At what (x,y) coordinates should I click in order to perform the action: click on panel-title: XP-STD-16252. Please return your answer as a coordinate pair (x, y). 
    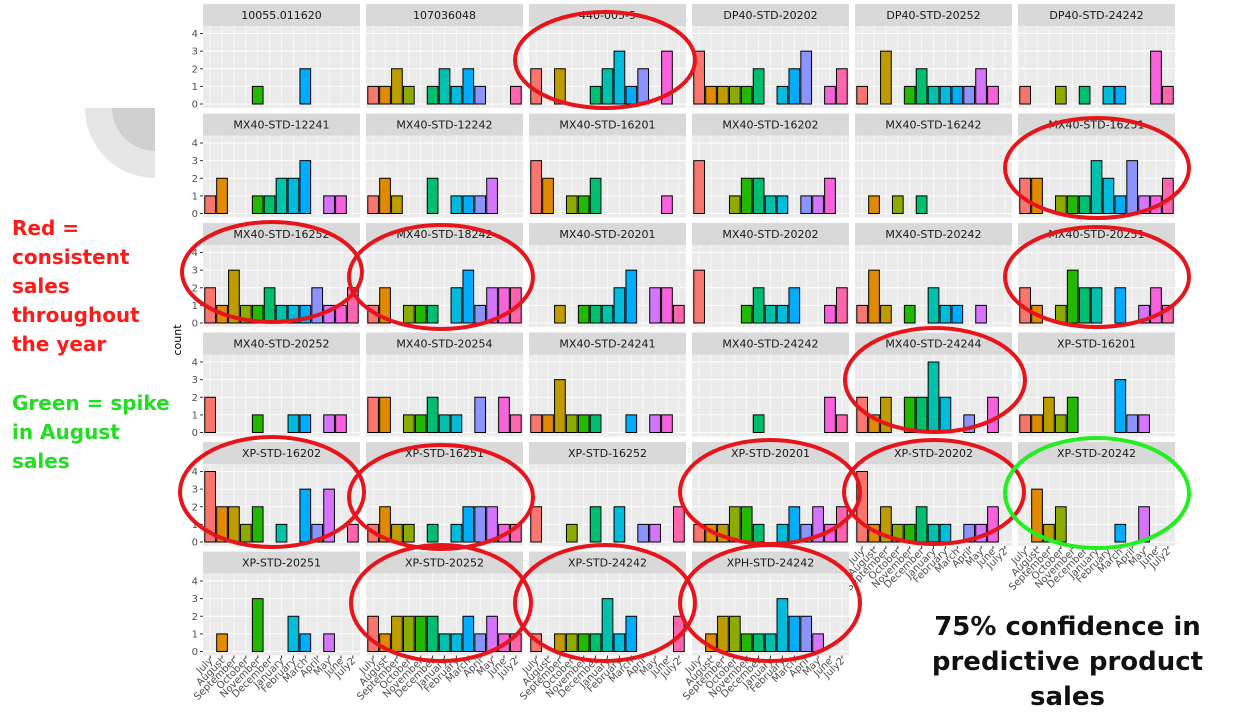
    Looking at the image, I should click on (607, 453).